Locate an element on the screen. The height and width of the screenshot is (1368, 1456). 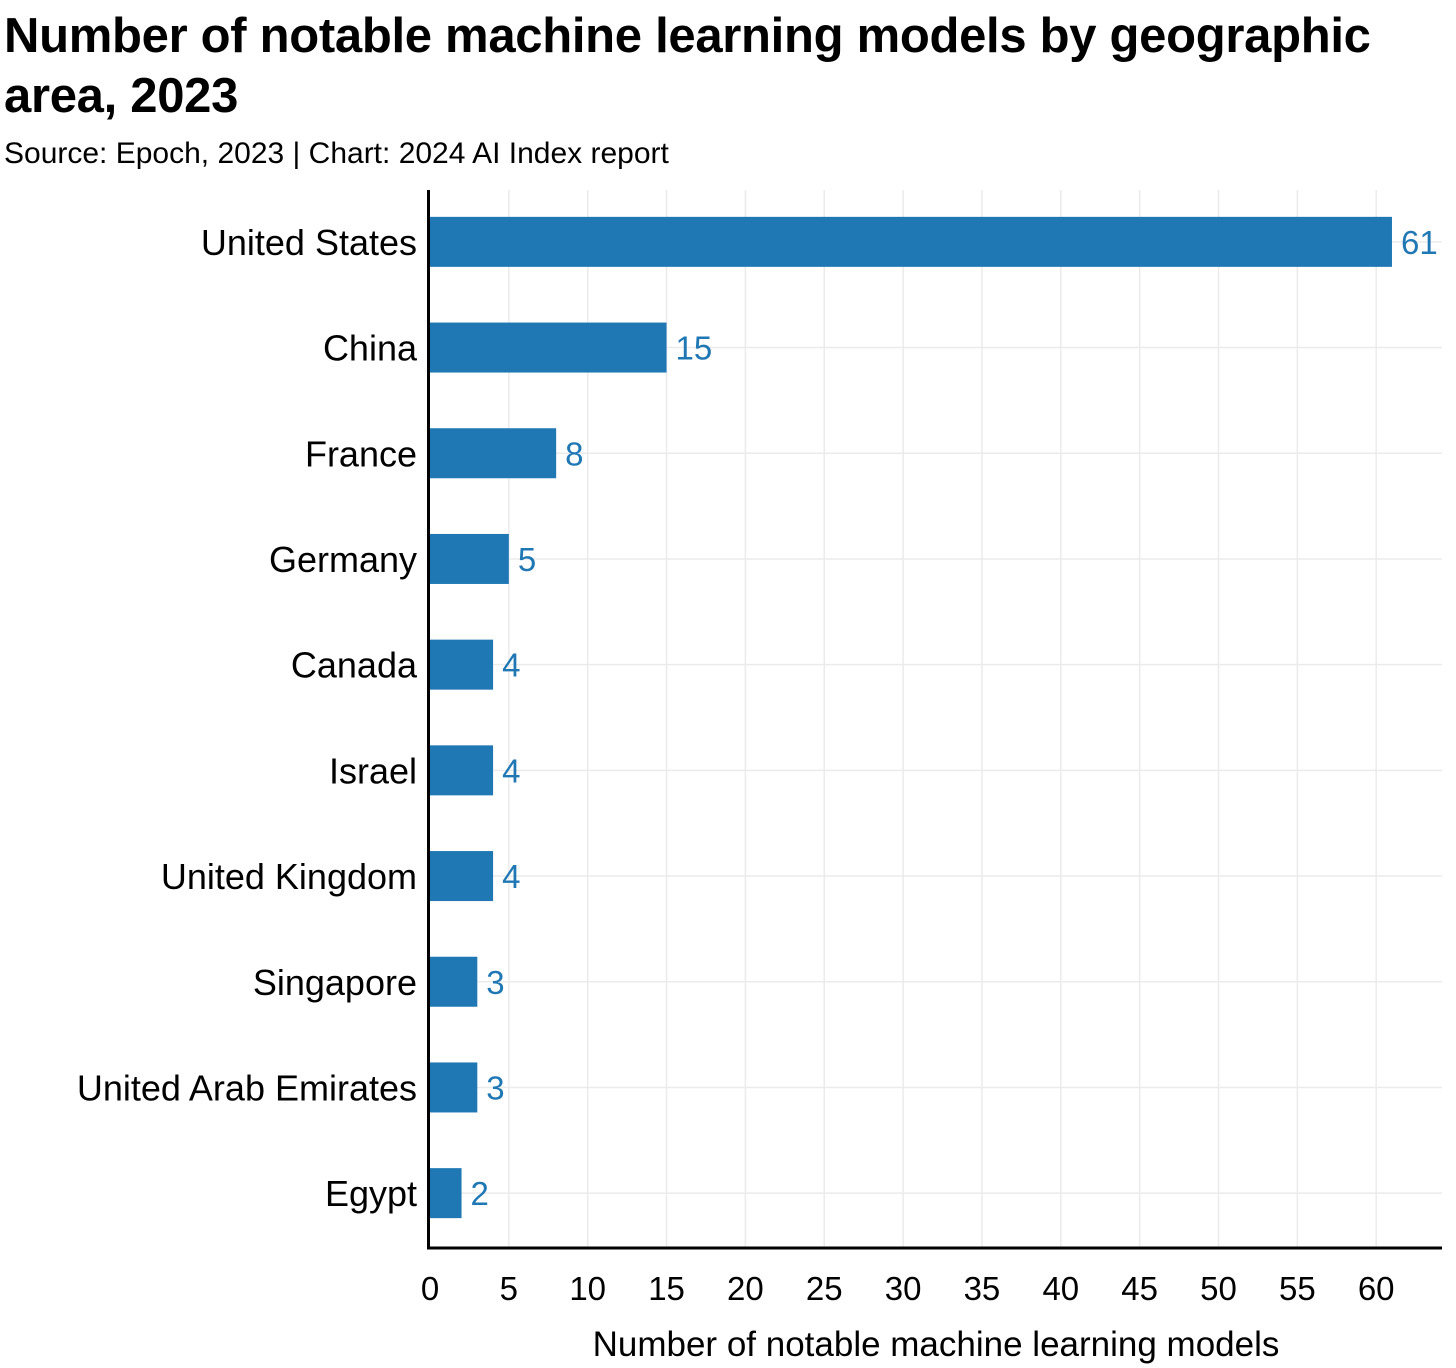
category-label: United Kingdom is located at coordinates (289, 876).